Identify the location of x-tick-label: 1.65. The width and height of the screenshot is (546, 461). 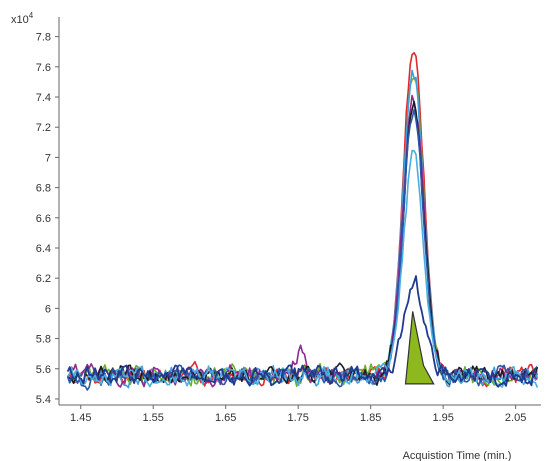
(225, 418).